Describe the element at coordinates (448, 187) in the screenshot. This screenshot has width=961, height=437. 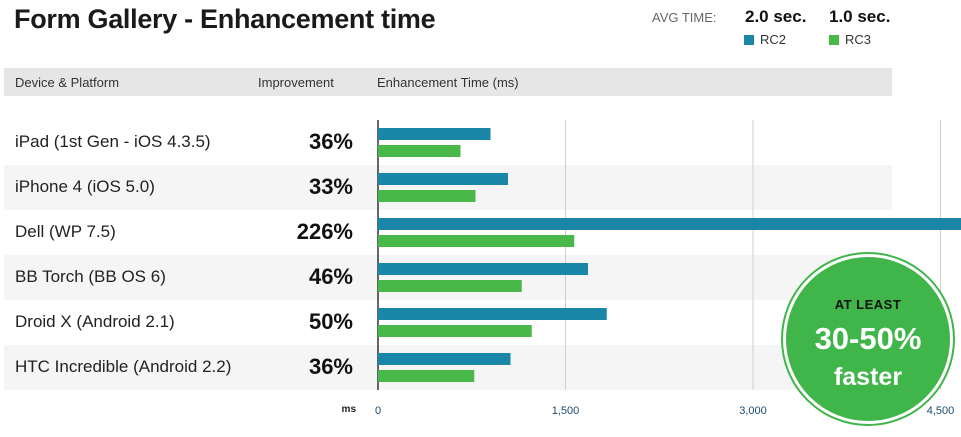
I see `table-row: iPhone 4 (iOS 5.0) 33%` at that location.